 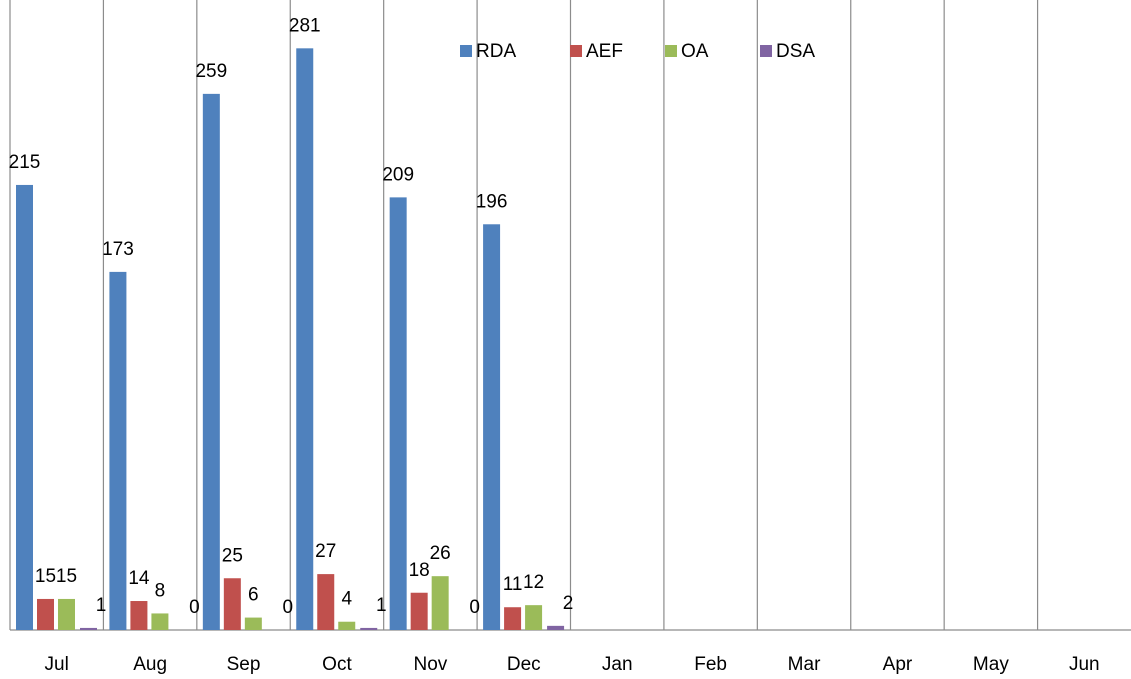 I want to click on x-tick-label: Mar, so click(x=804, y=664).